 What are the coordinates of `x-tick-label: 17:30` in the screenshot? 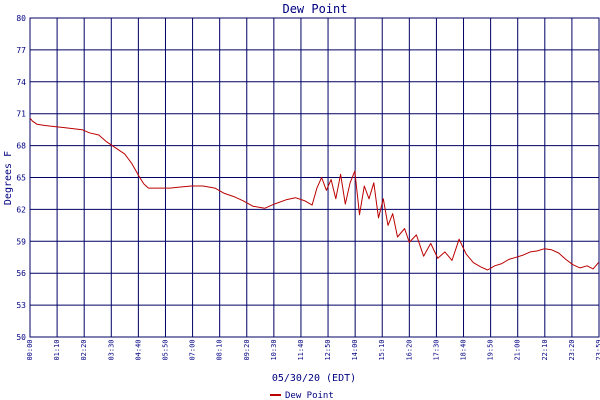 It's located at (436, 349).